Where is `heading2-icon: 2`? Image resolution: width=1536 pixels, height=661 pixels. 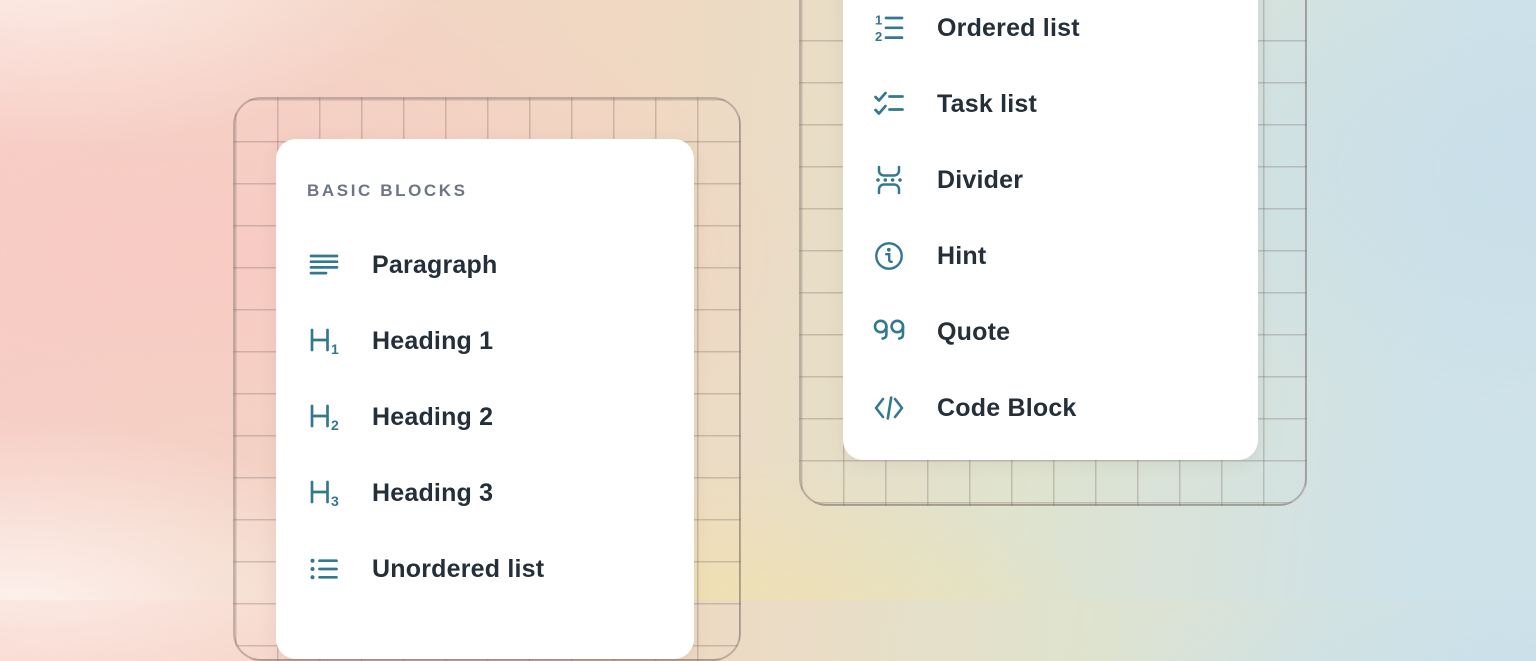 heading2-icon: 2 is located at coordinates (324, 417).